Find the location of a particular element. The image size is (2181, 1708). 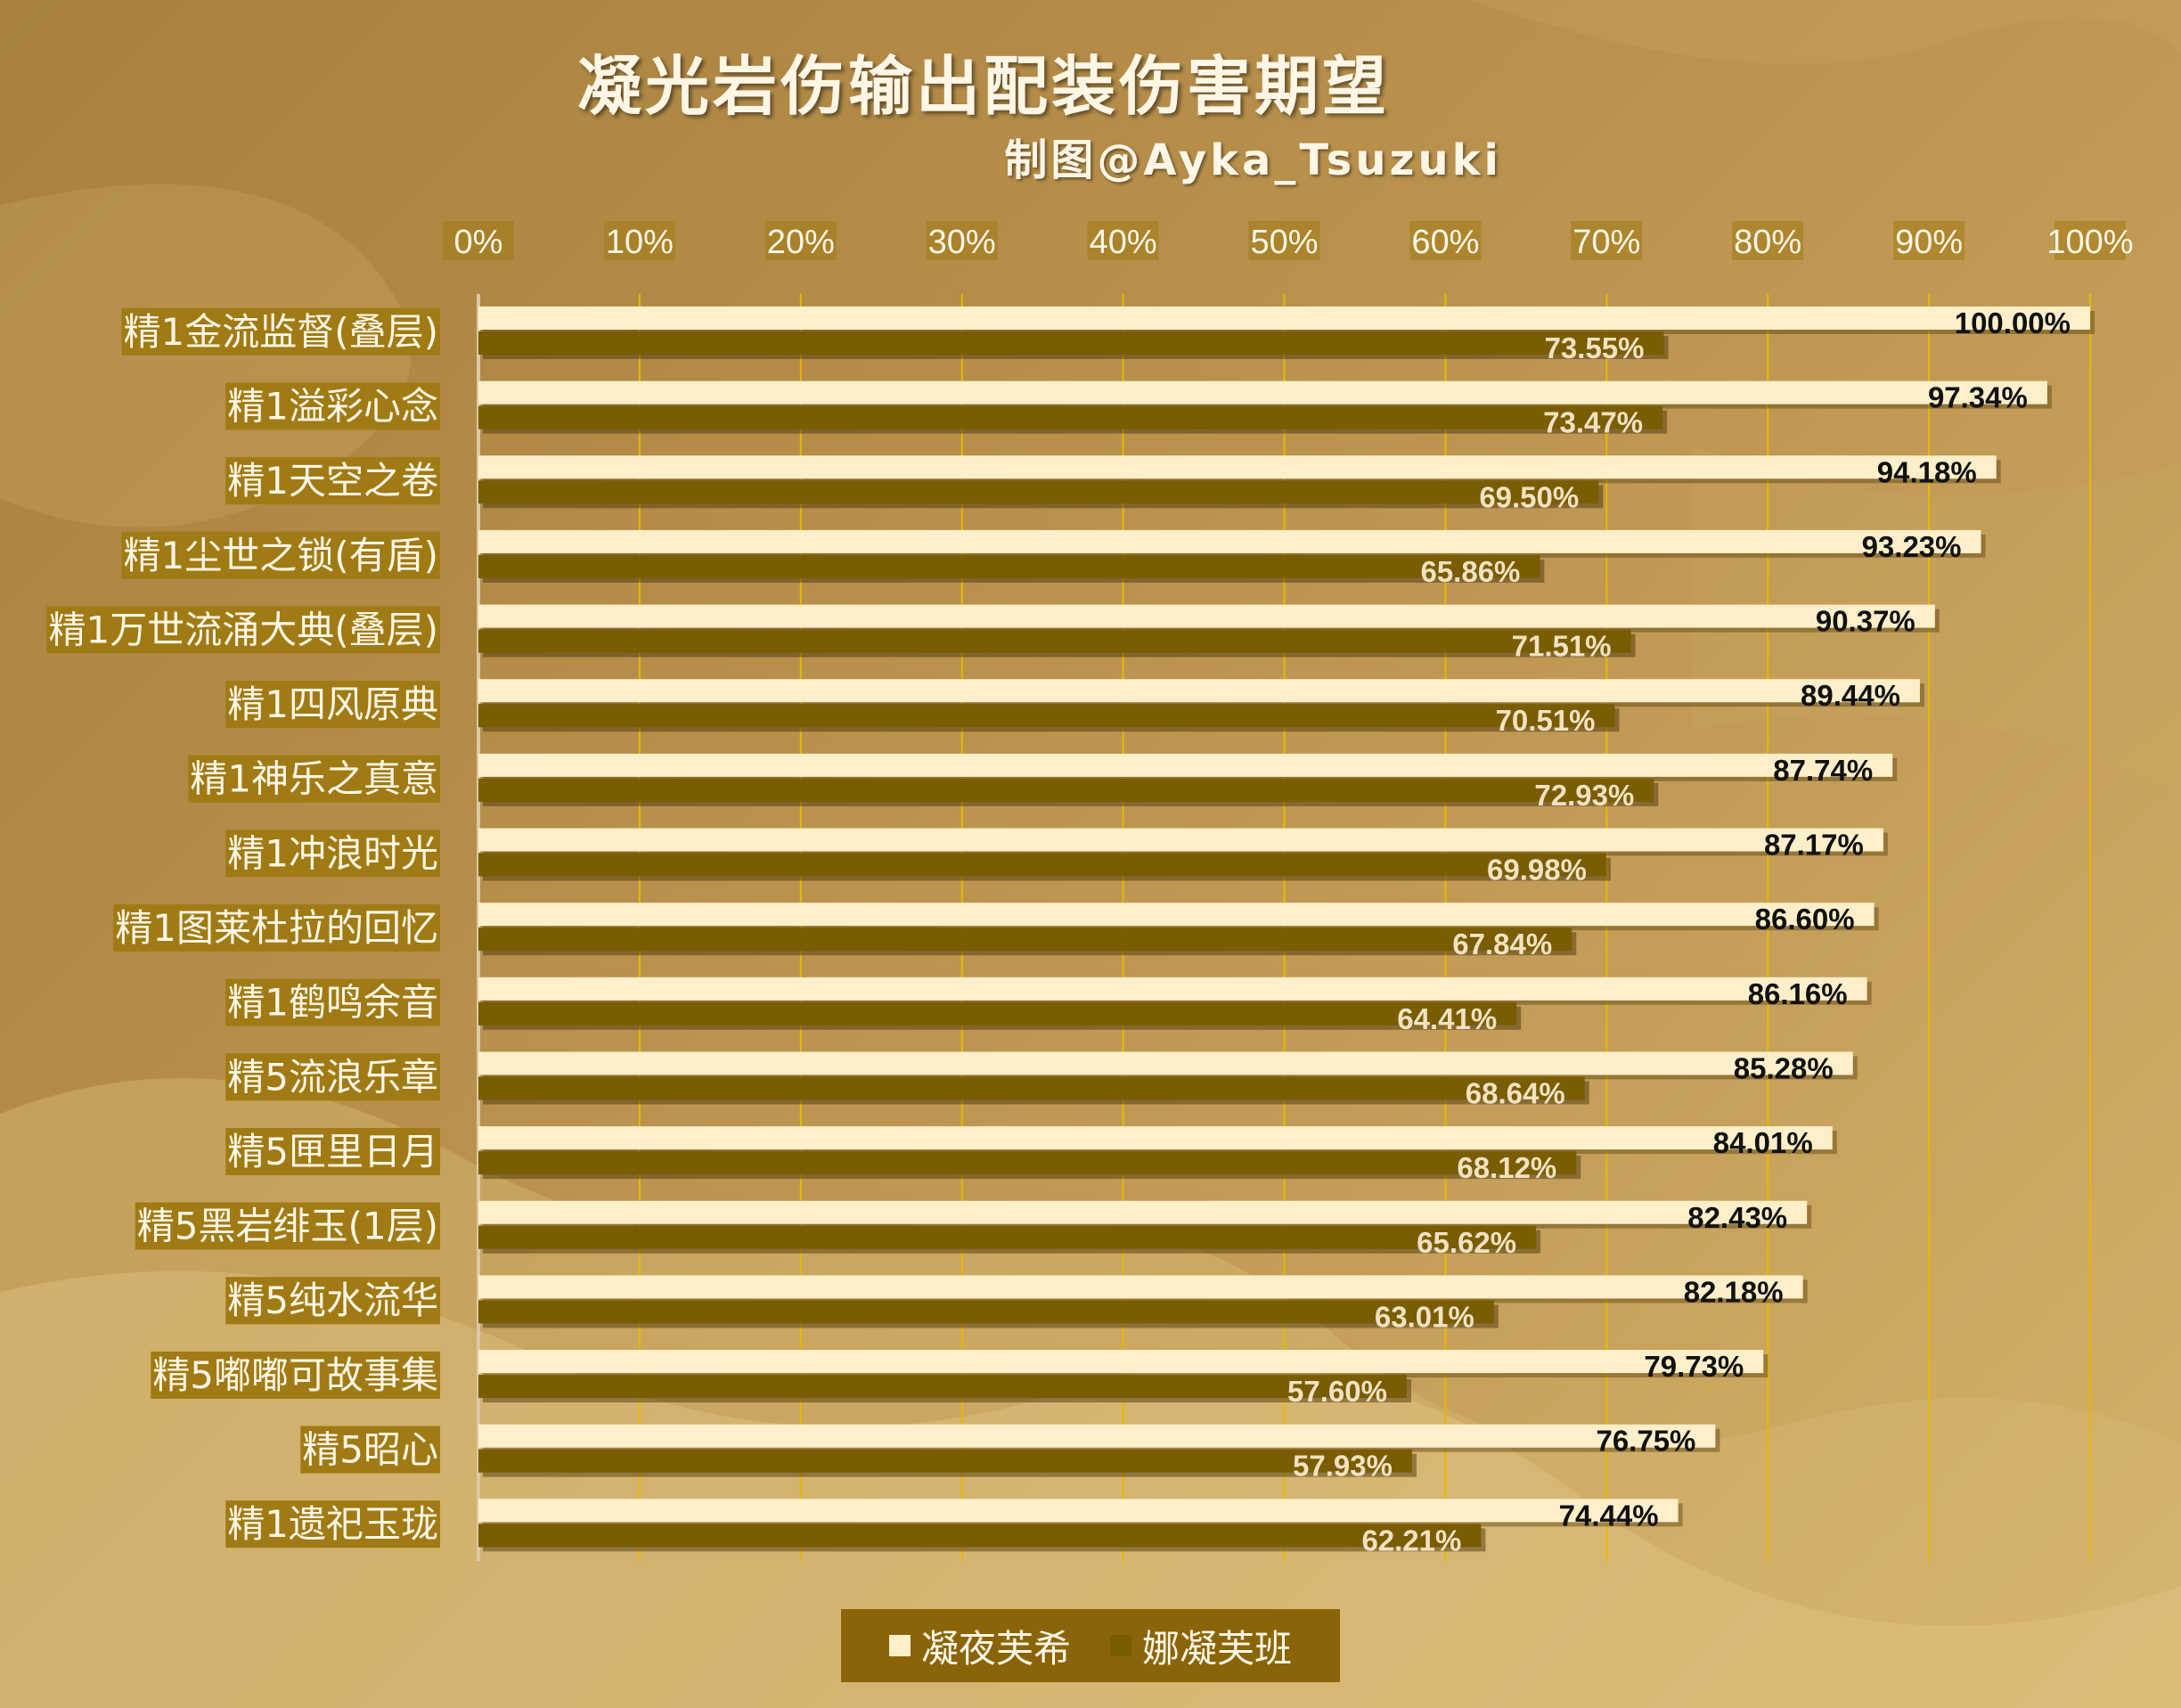

value-label-series1: 82.43% is located at coordinates (1737, 1217).